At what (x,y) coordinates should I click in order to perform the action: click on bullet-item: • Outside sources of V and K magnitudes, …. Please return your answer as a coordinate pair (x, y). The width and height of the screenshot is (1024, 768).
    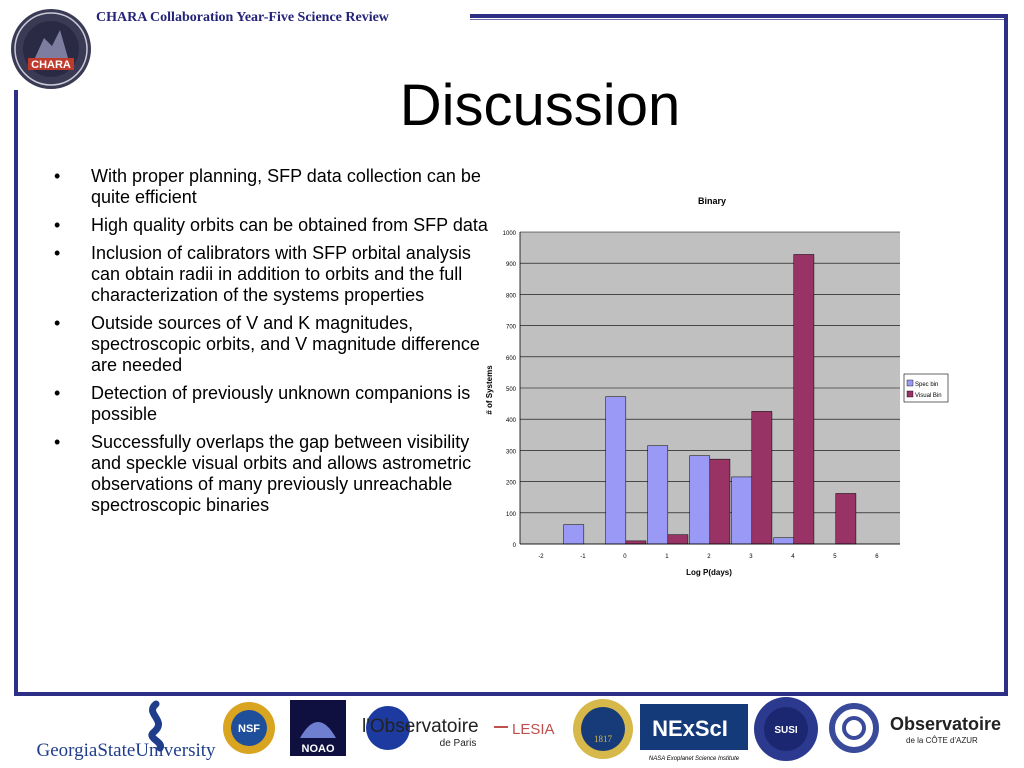
    Looking at the image, I should click on (274, 344).